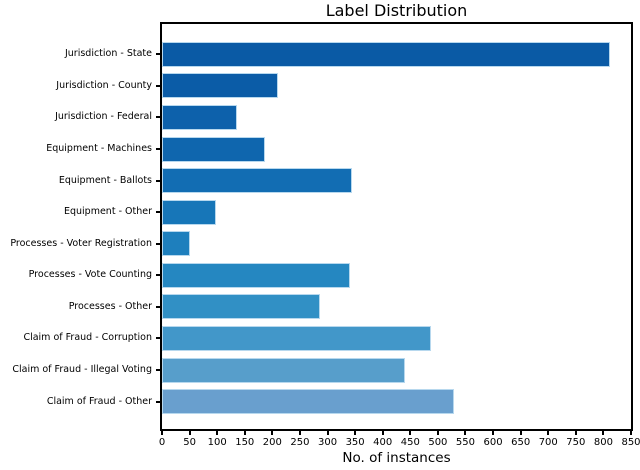 The image size is (640, 470). Describe the element at coordinates (438, 442) in the screenshot. I see `x-tick-label: 500` at that location.